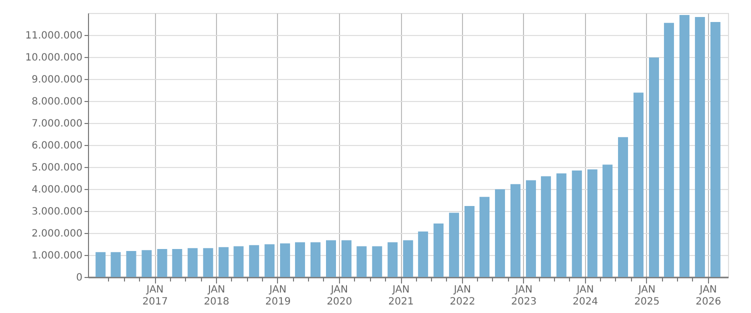 The image size is (751, 313). What do you see at coordinates (57, 256) in the screenshot?
I see `y-tick-label: 1.000.000` at bounding box center [57, 256].